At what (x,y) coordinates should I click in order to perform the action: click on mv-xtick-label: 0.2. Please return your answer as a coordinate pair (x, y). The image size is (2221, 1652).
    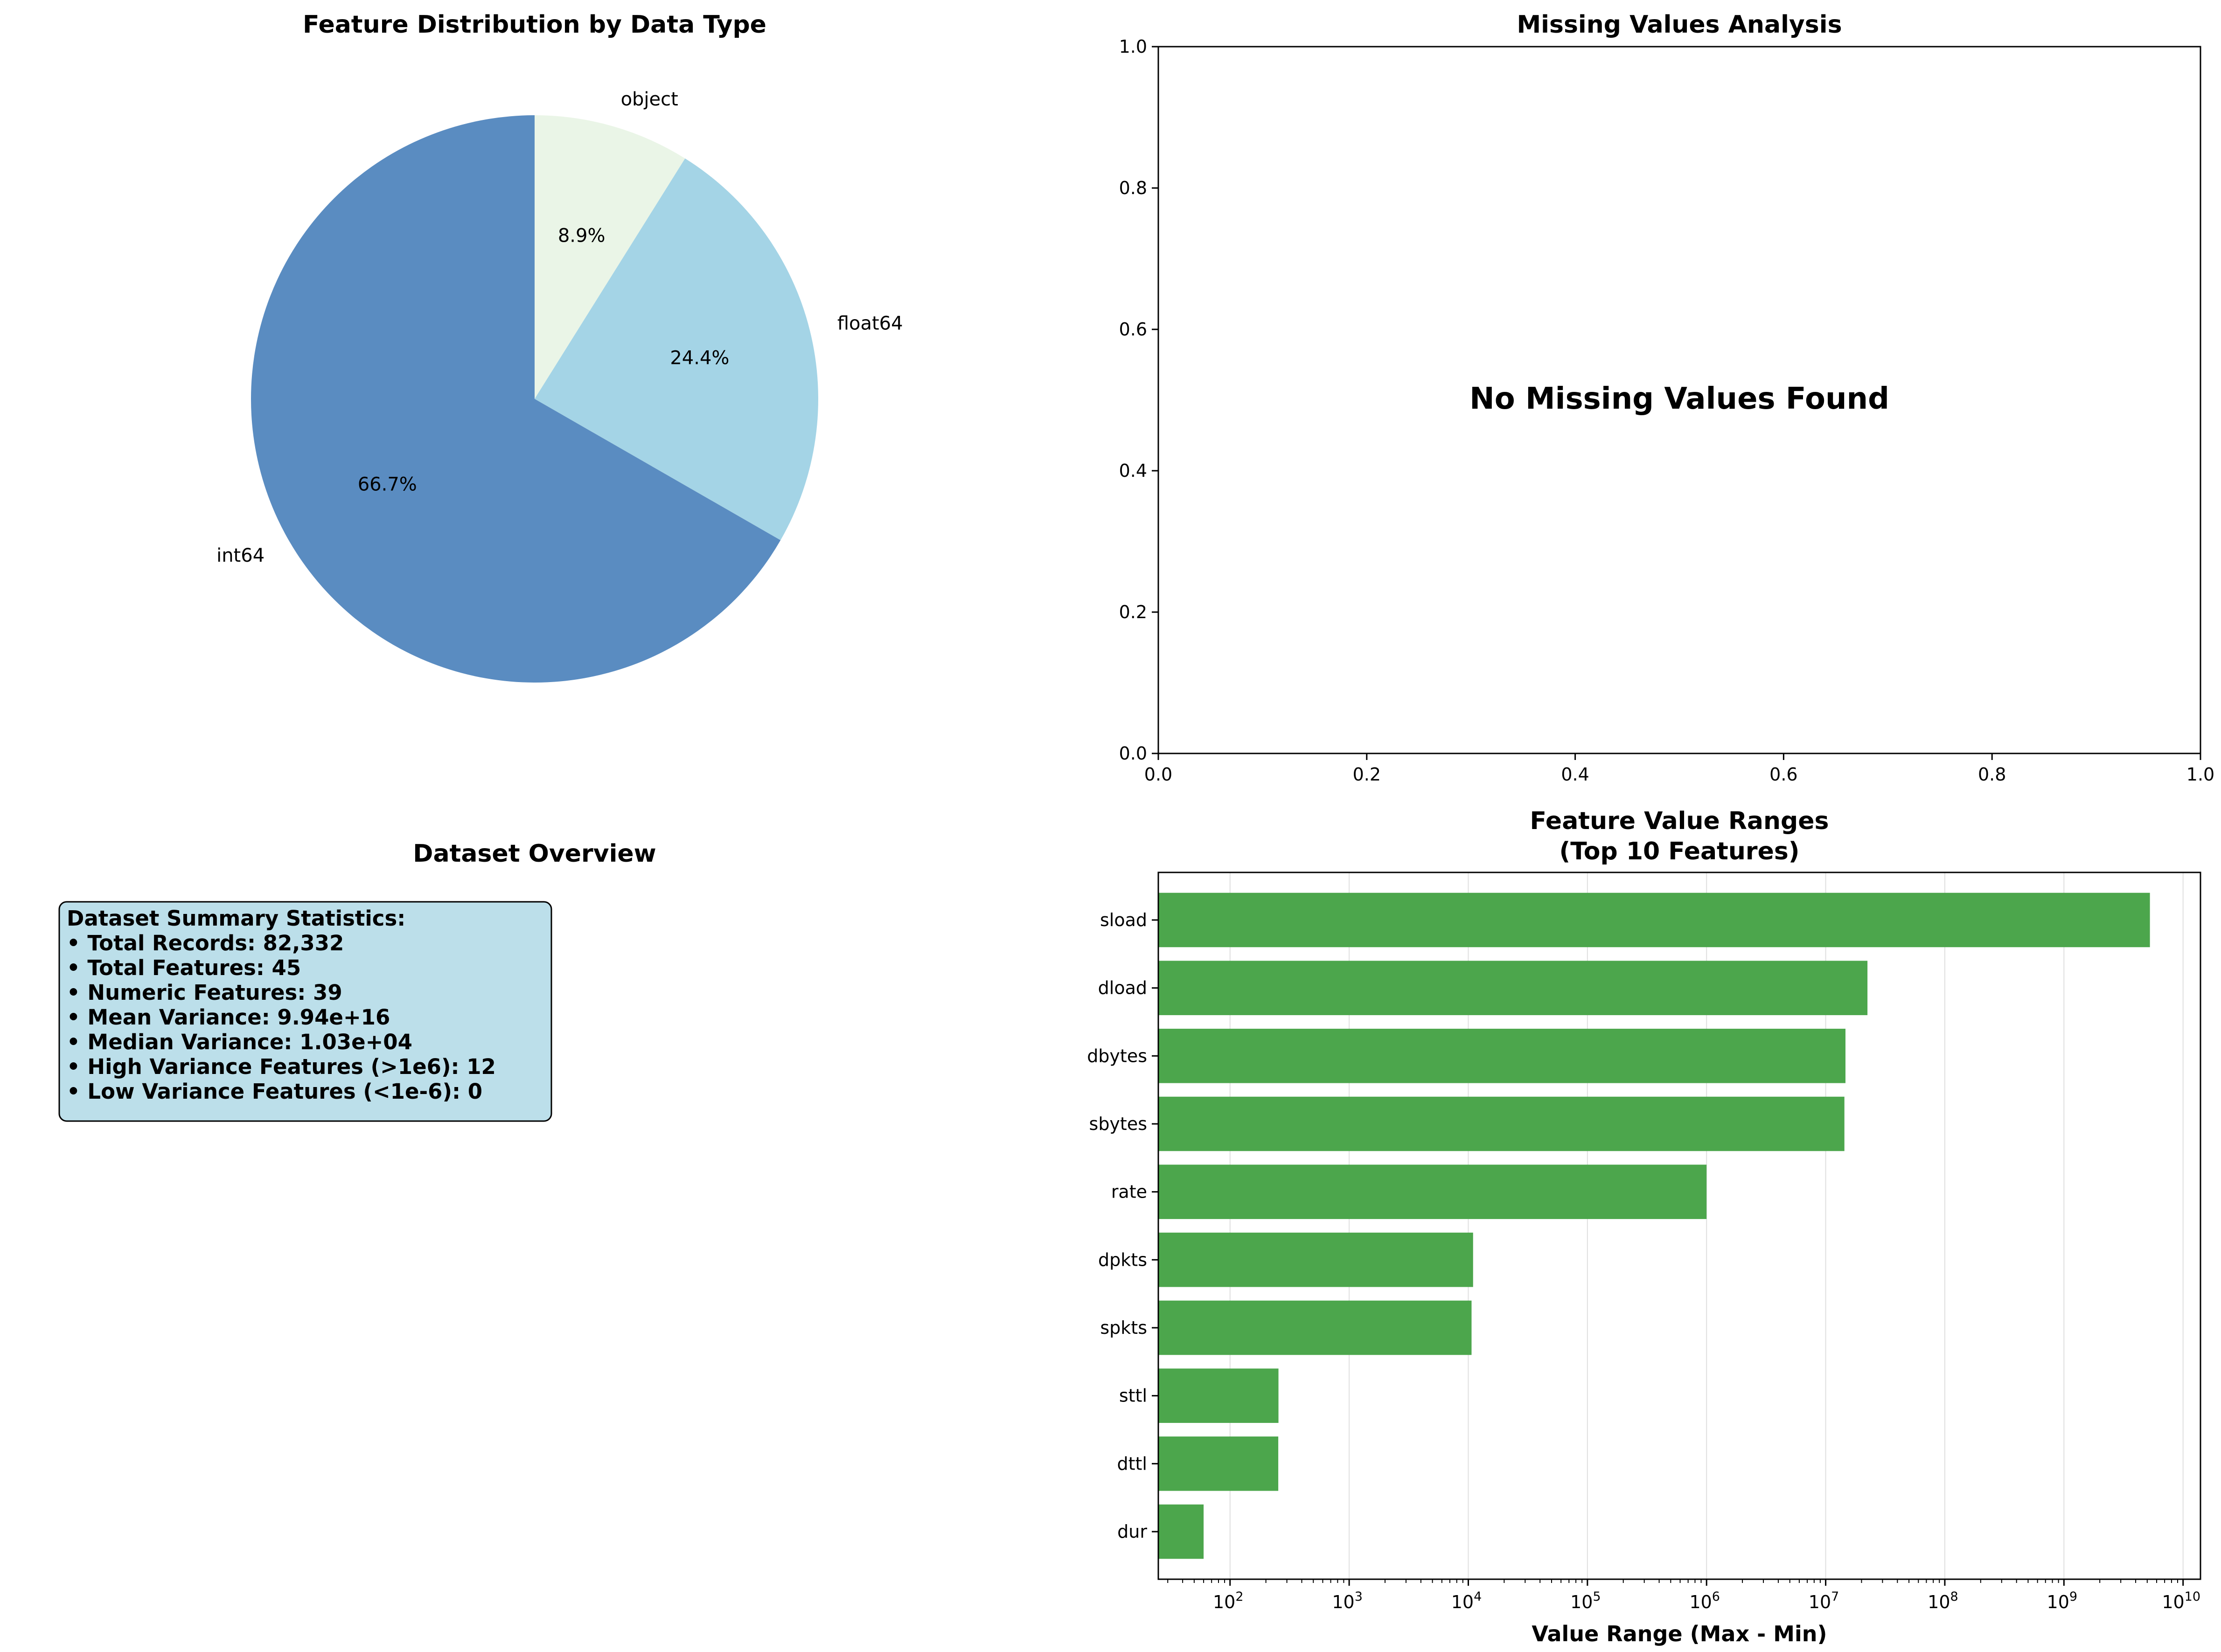
    Looking at the image, I should click on (1367, 775).